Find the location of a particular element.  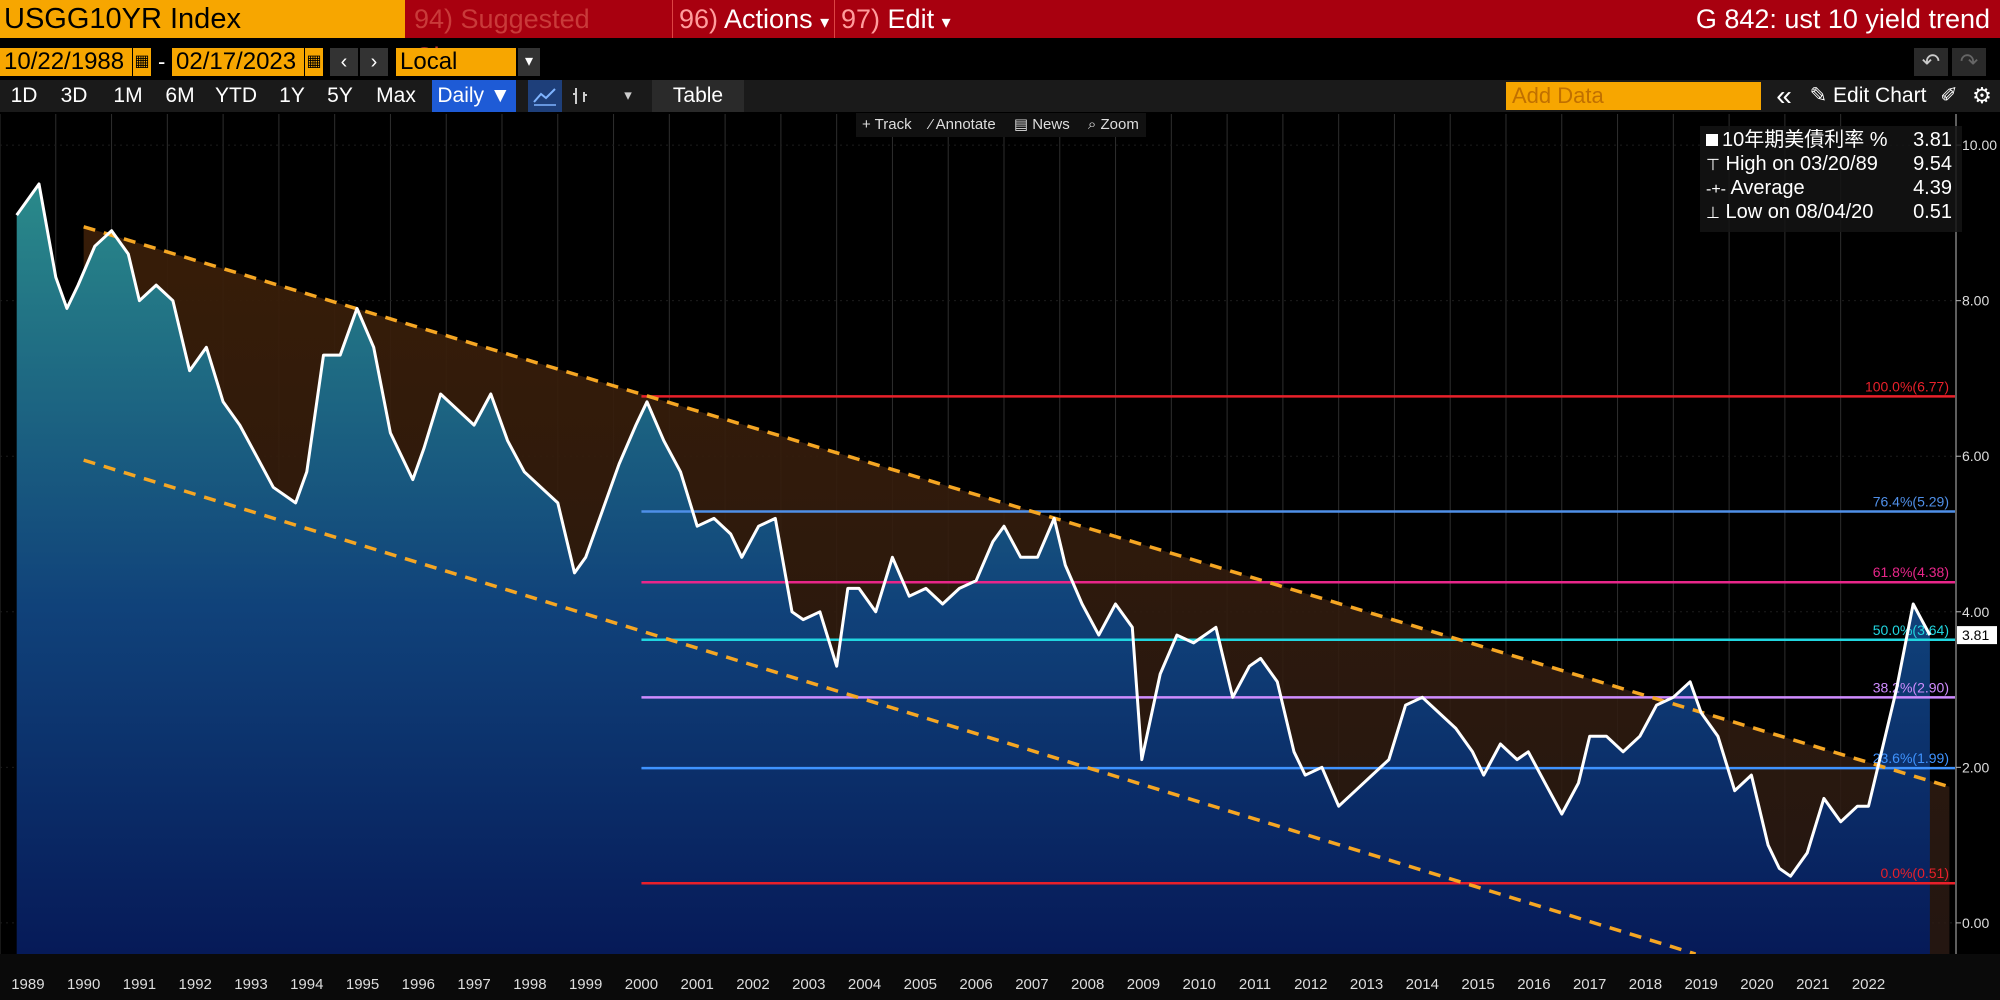

y-tick-label: 0.00 is located at coordinates (1975, 923).